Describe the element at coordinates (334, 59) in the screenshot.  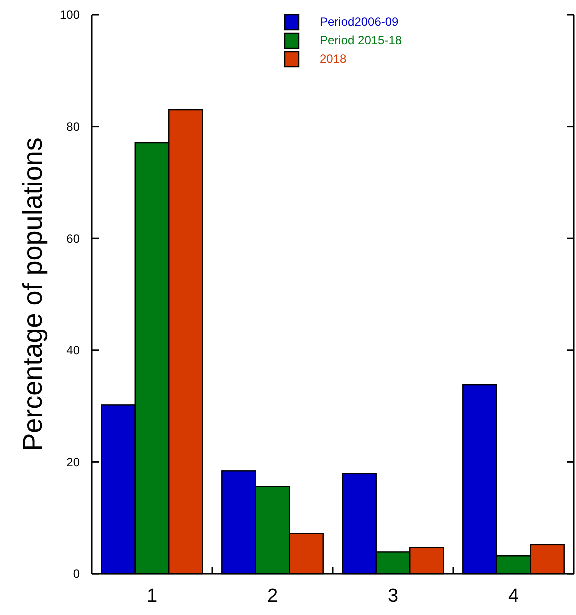
I see `legend-label: 2018` at that location.